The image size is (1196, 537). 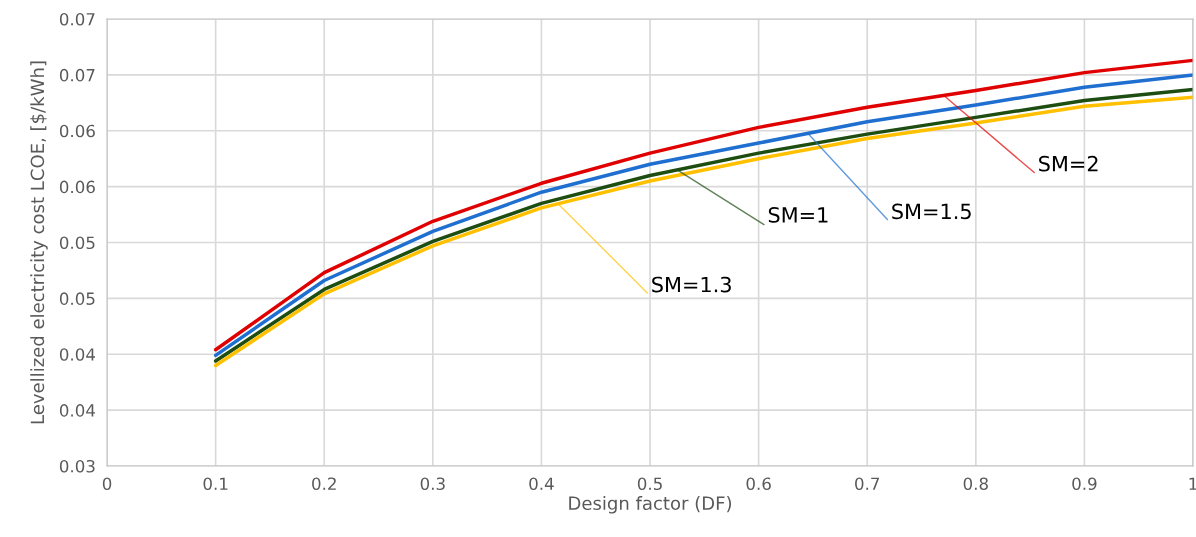 I want to click on x-tick-label: 0, so click(x=107, y=484).